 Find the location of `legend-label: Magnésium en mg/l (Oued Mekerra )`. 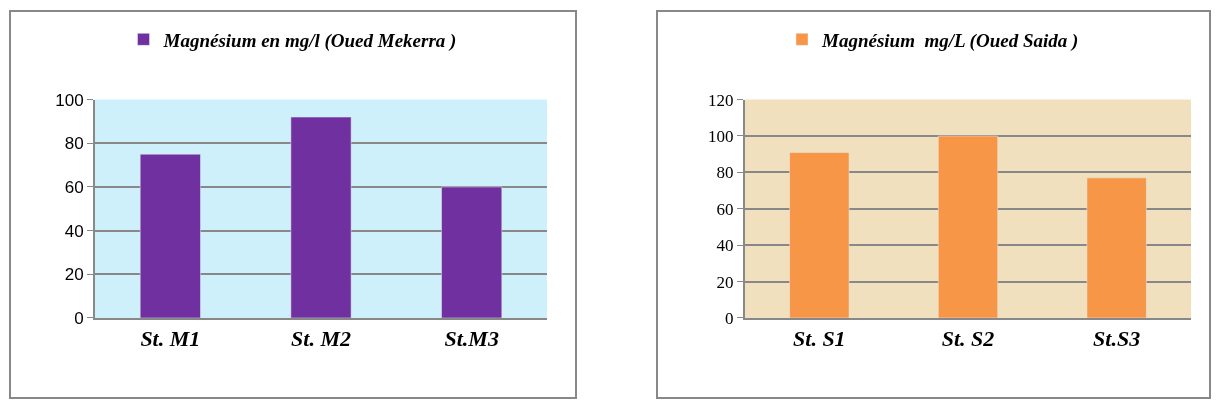

legend-label: Magnésium en mg/l (Oued Mekerra ) is located at coordinates (309, 40).